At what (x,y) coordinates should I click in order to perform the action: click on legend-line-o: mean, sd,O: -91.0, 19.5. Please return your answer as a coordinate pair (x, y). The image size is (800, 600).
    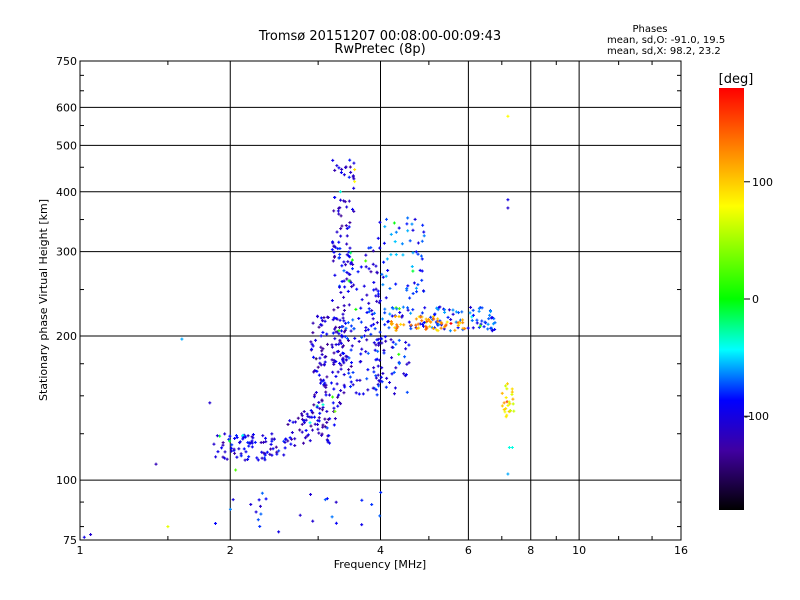
    Looking at the image, I should click on (666, 40).